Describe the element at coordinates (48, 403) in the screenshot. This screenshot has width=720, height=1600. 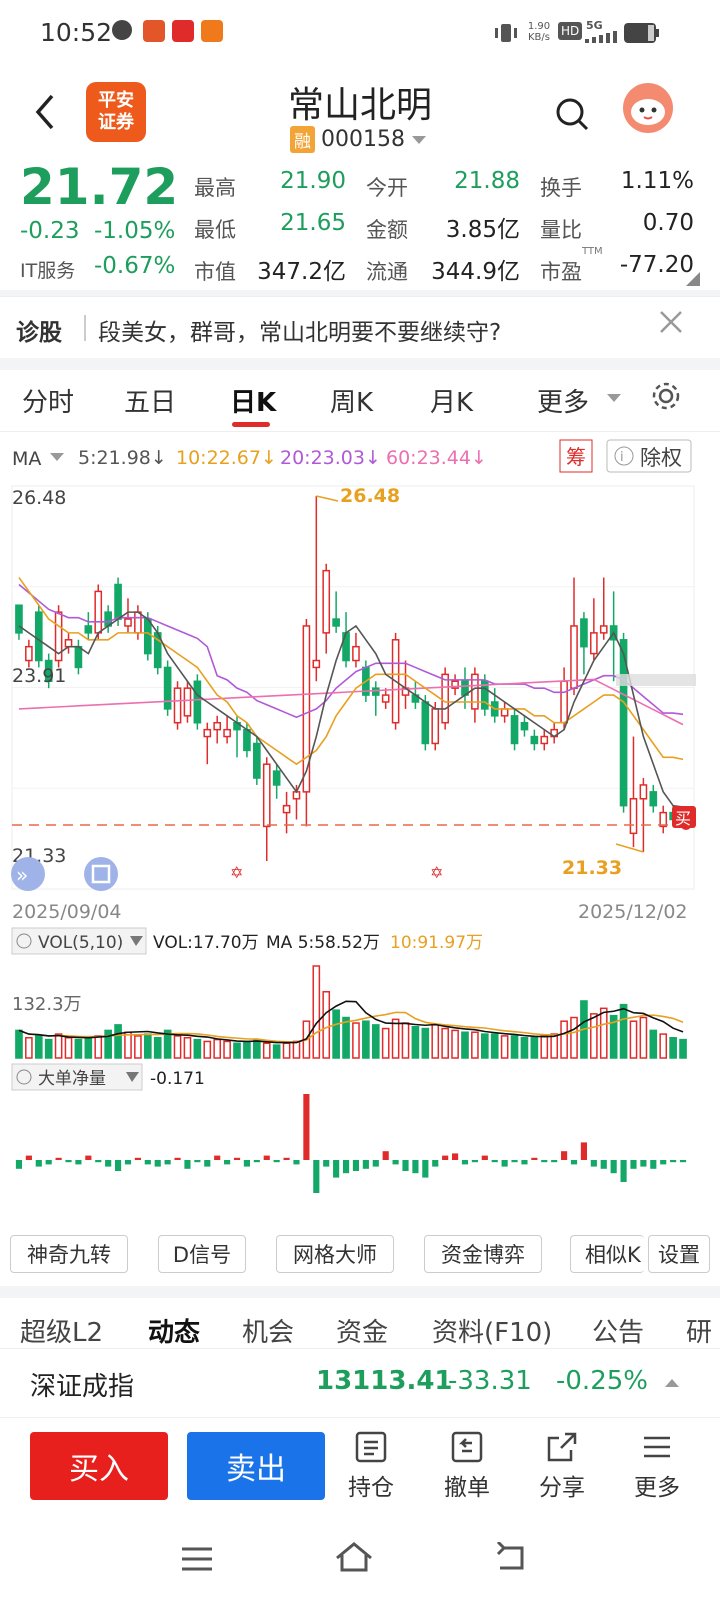
I see `tab-intraday: 分时` at that location.